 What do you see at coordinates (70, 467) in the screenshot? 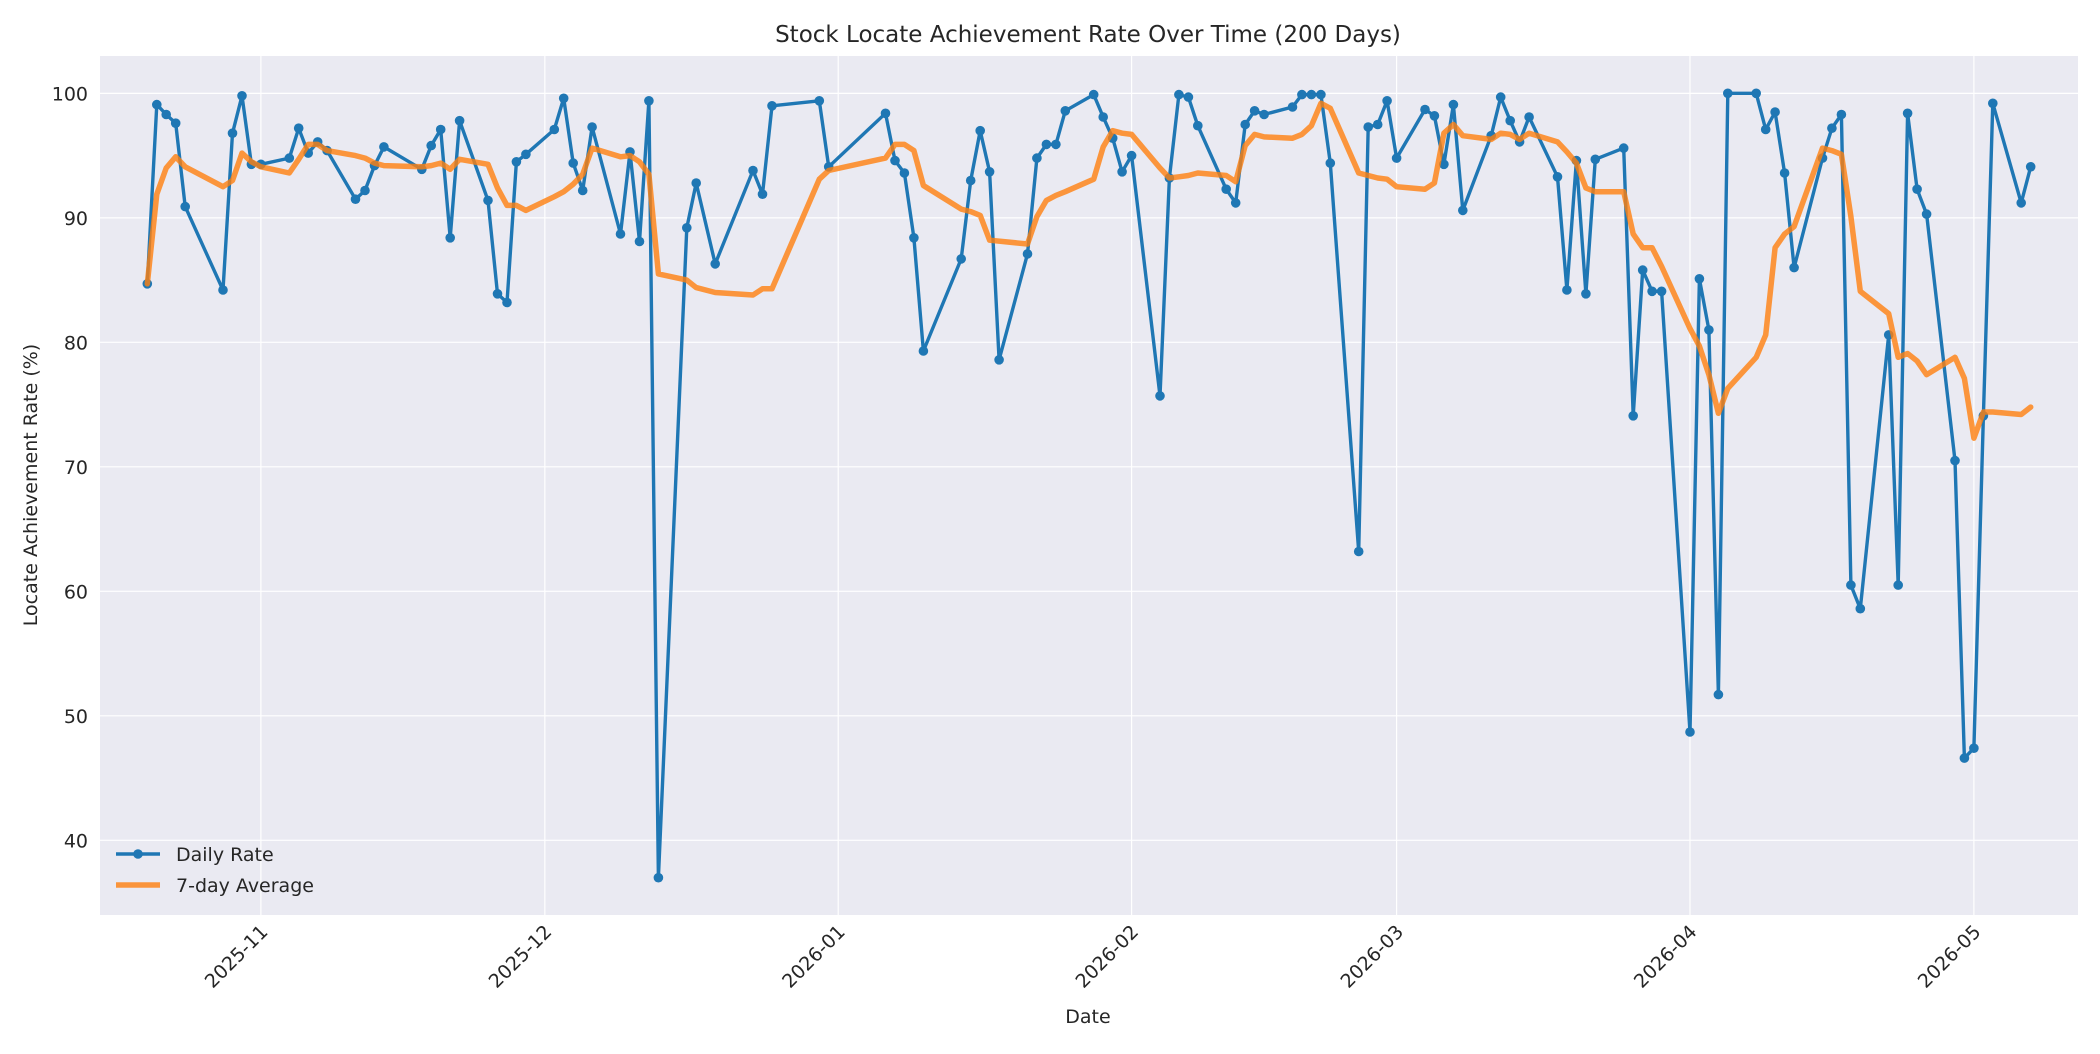
I see `y-axis-ticks: 40 50 60 70 80 90 100` at bounding box center [70, 467].